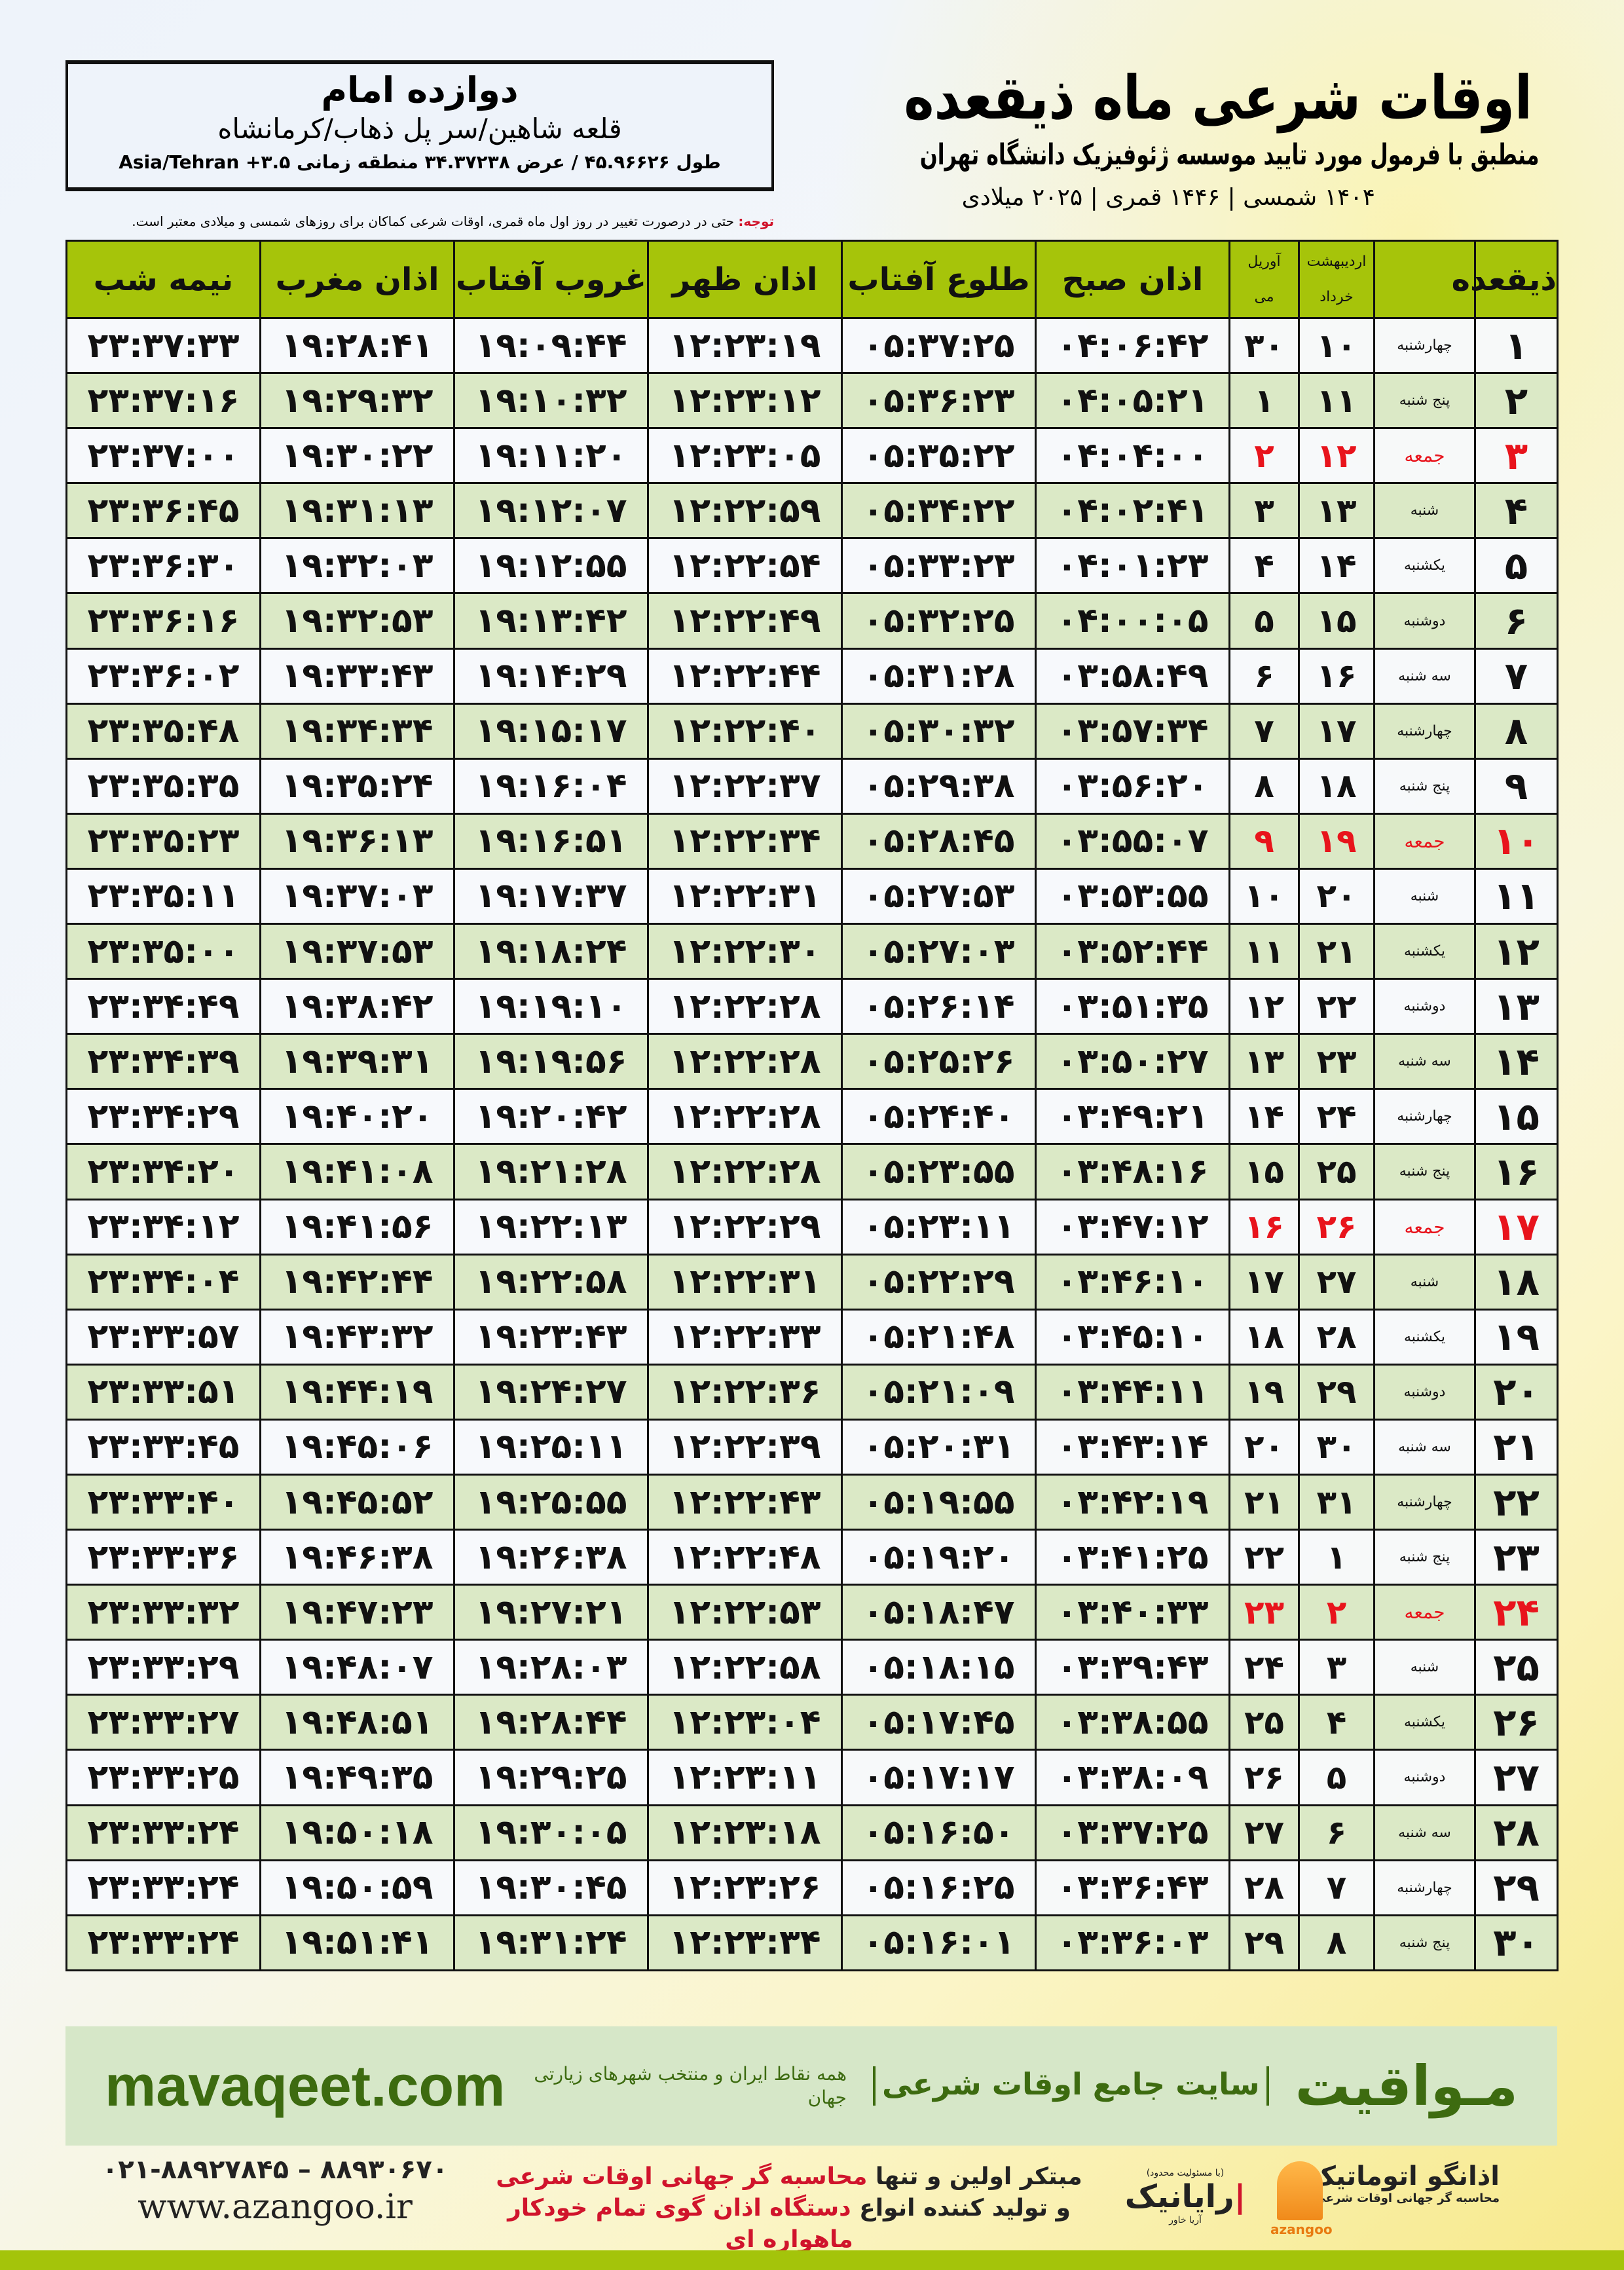 The image size is (1624, 2270). Describe the element at coordinates (551, 345) in the screenshot. I see `cell-sunset: ۱۹:۰۹:۴۴` at that location.